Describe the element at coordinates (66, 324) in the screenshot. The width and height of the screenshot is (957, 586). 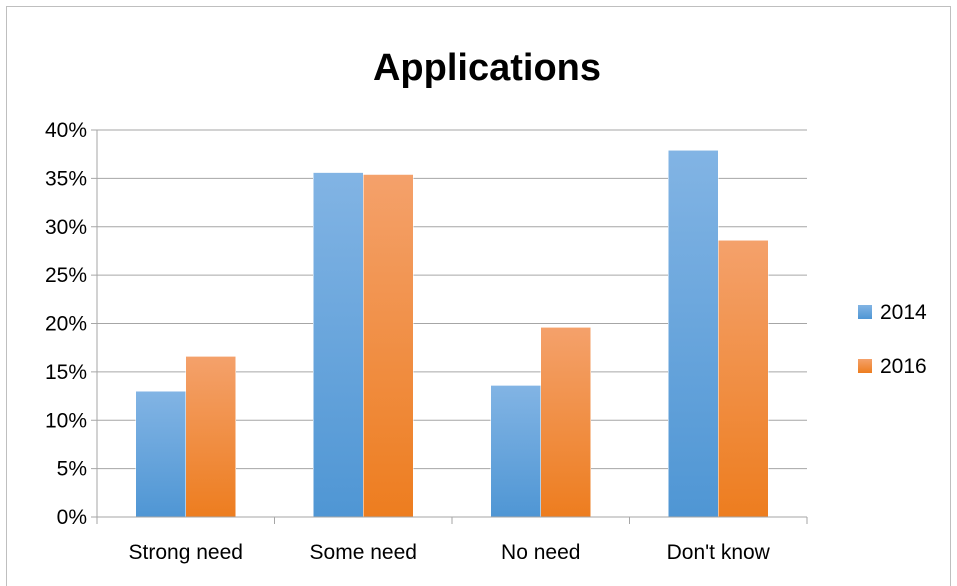
I see `y-tick-label: 20%` at that location.